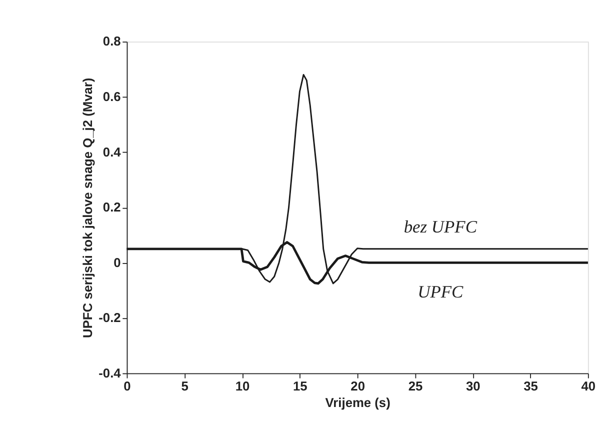 The width and height of the screenshot is (610, 441). What do you see at coordinates (441, 226) in the screenshot?
I see `series-label: bez UPFC` at bounding box center [441, 226].